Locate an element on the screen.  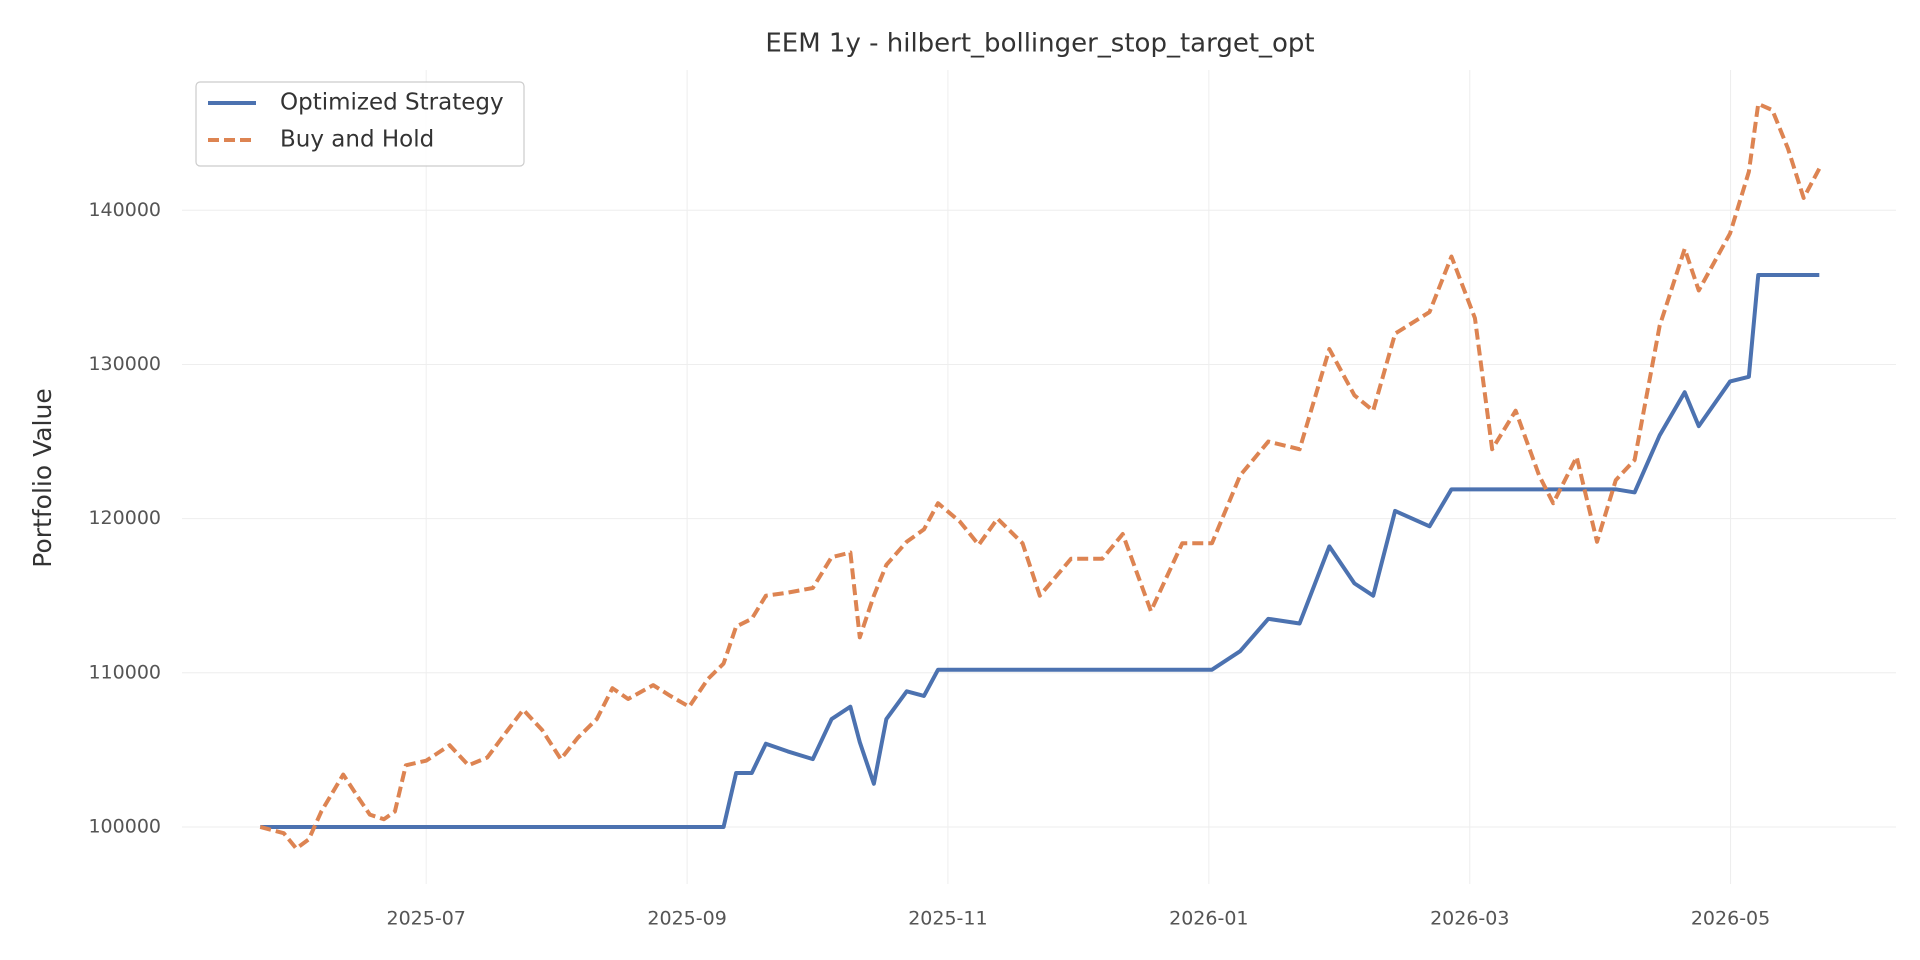
x-tick-label: 2025-09 is located at coordinates (686, 919).